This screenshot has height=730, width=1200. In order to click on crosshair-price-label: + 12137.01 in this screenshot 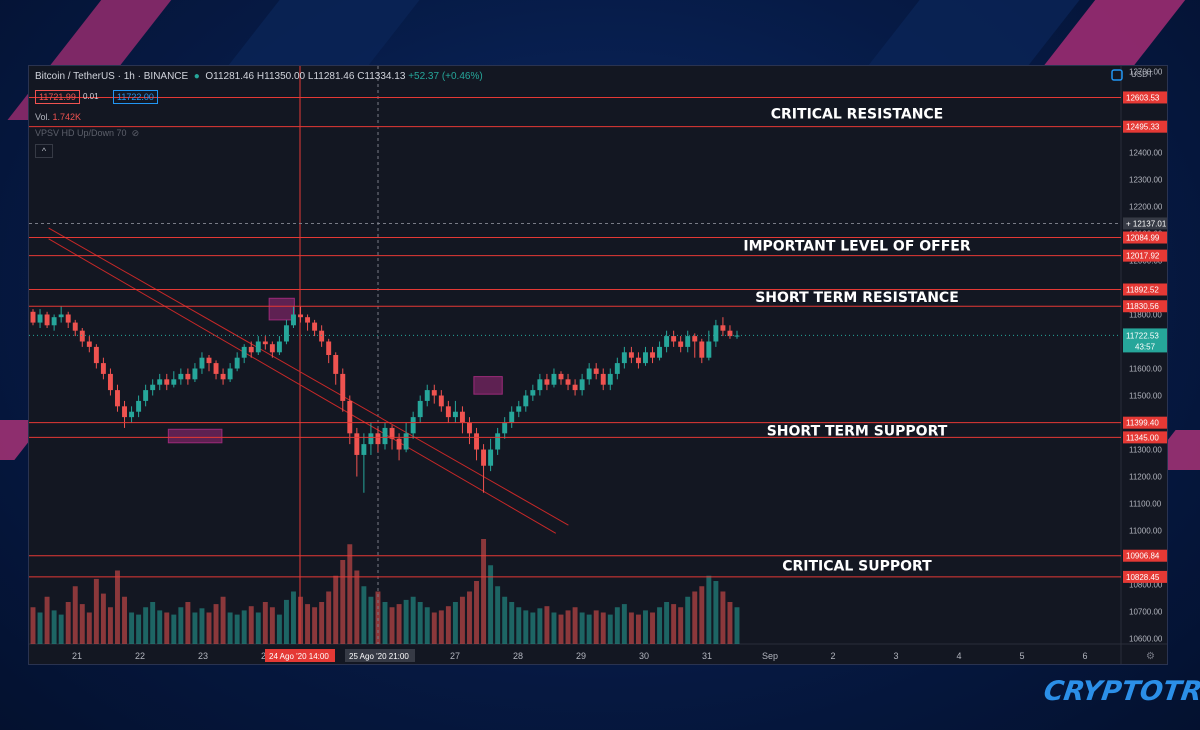, I will do `click(1146, 223)`.